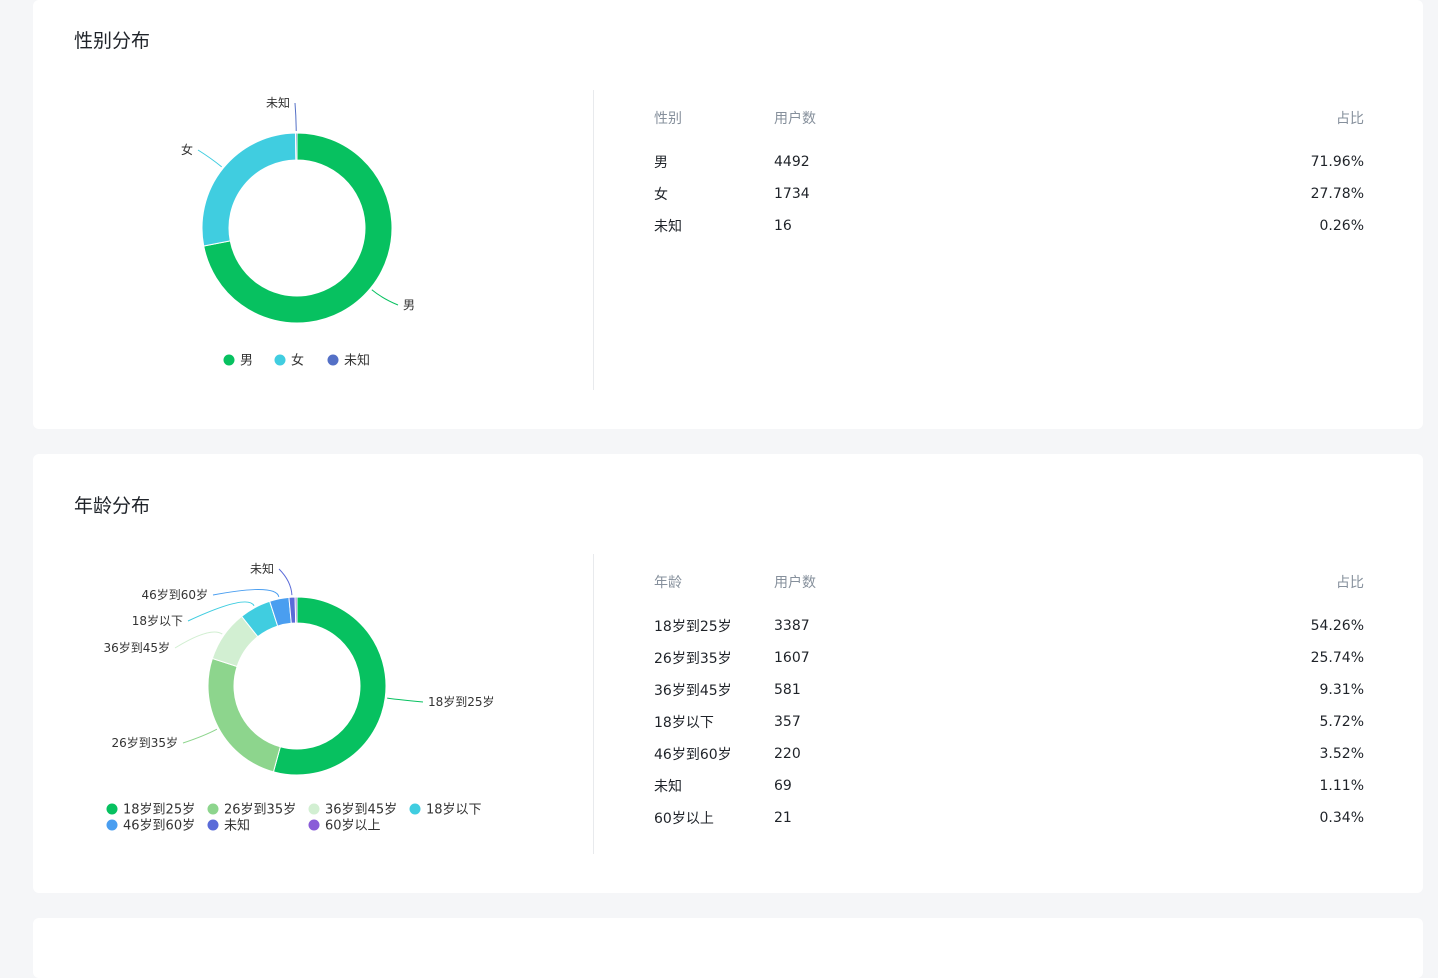  I want to click on table-header-gender: 性别, so click(668, 119).